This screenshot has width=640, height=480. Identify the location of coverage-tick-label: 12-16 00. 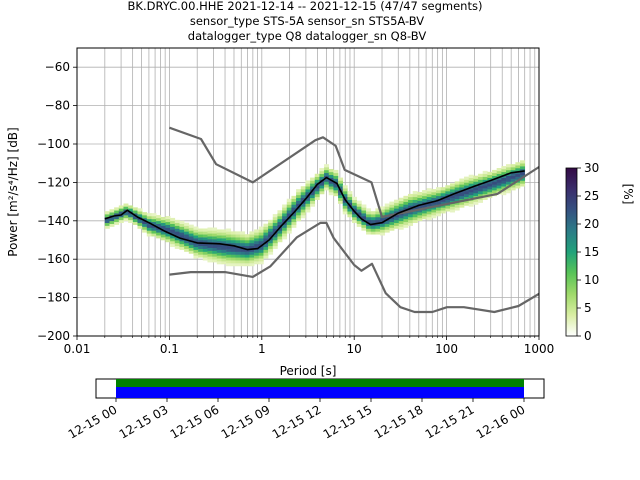
(501, 421).